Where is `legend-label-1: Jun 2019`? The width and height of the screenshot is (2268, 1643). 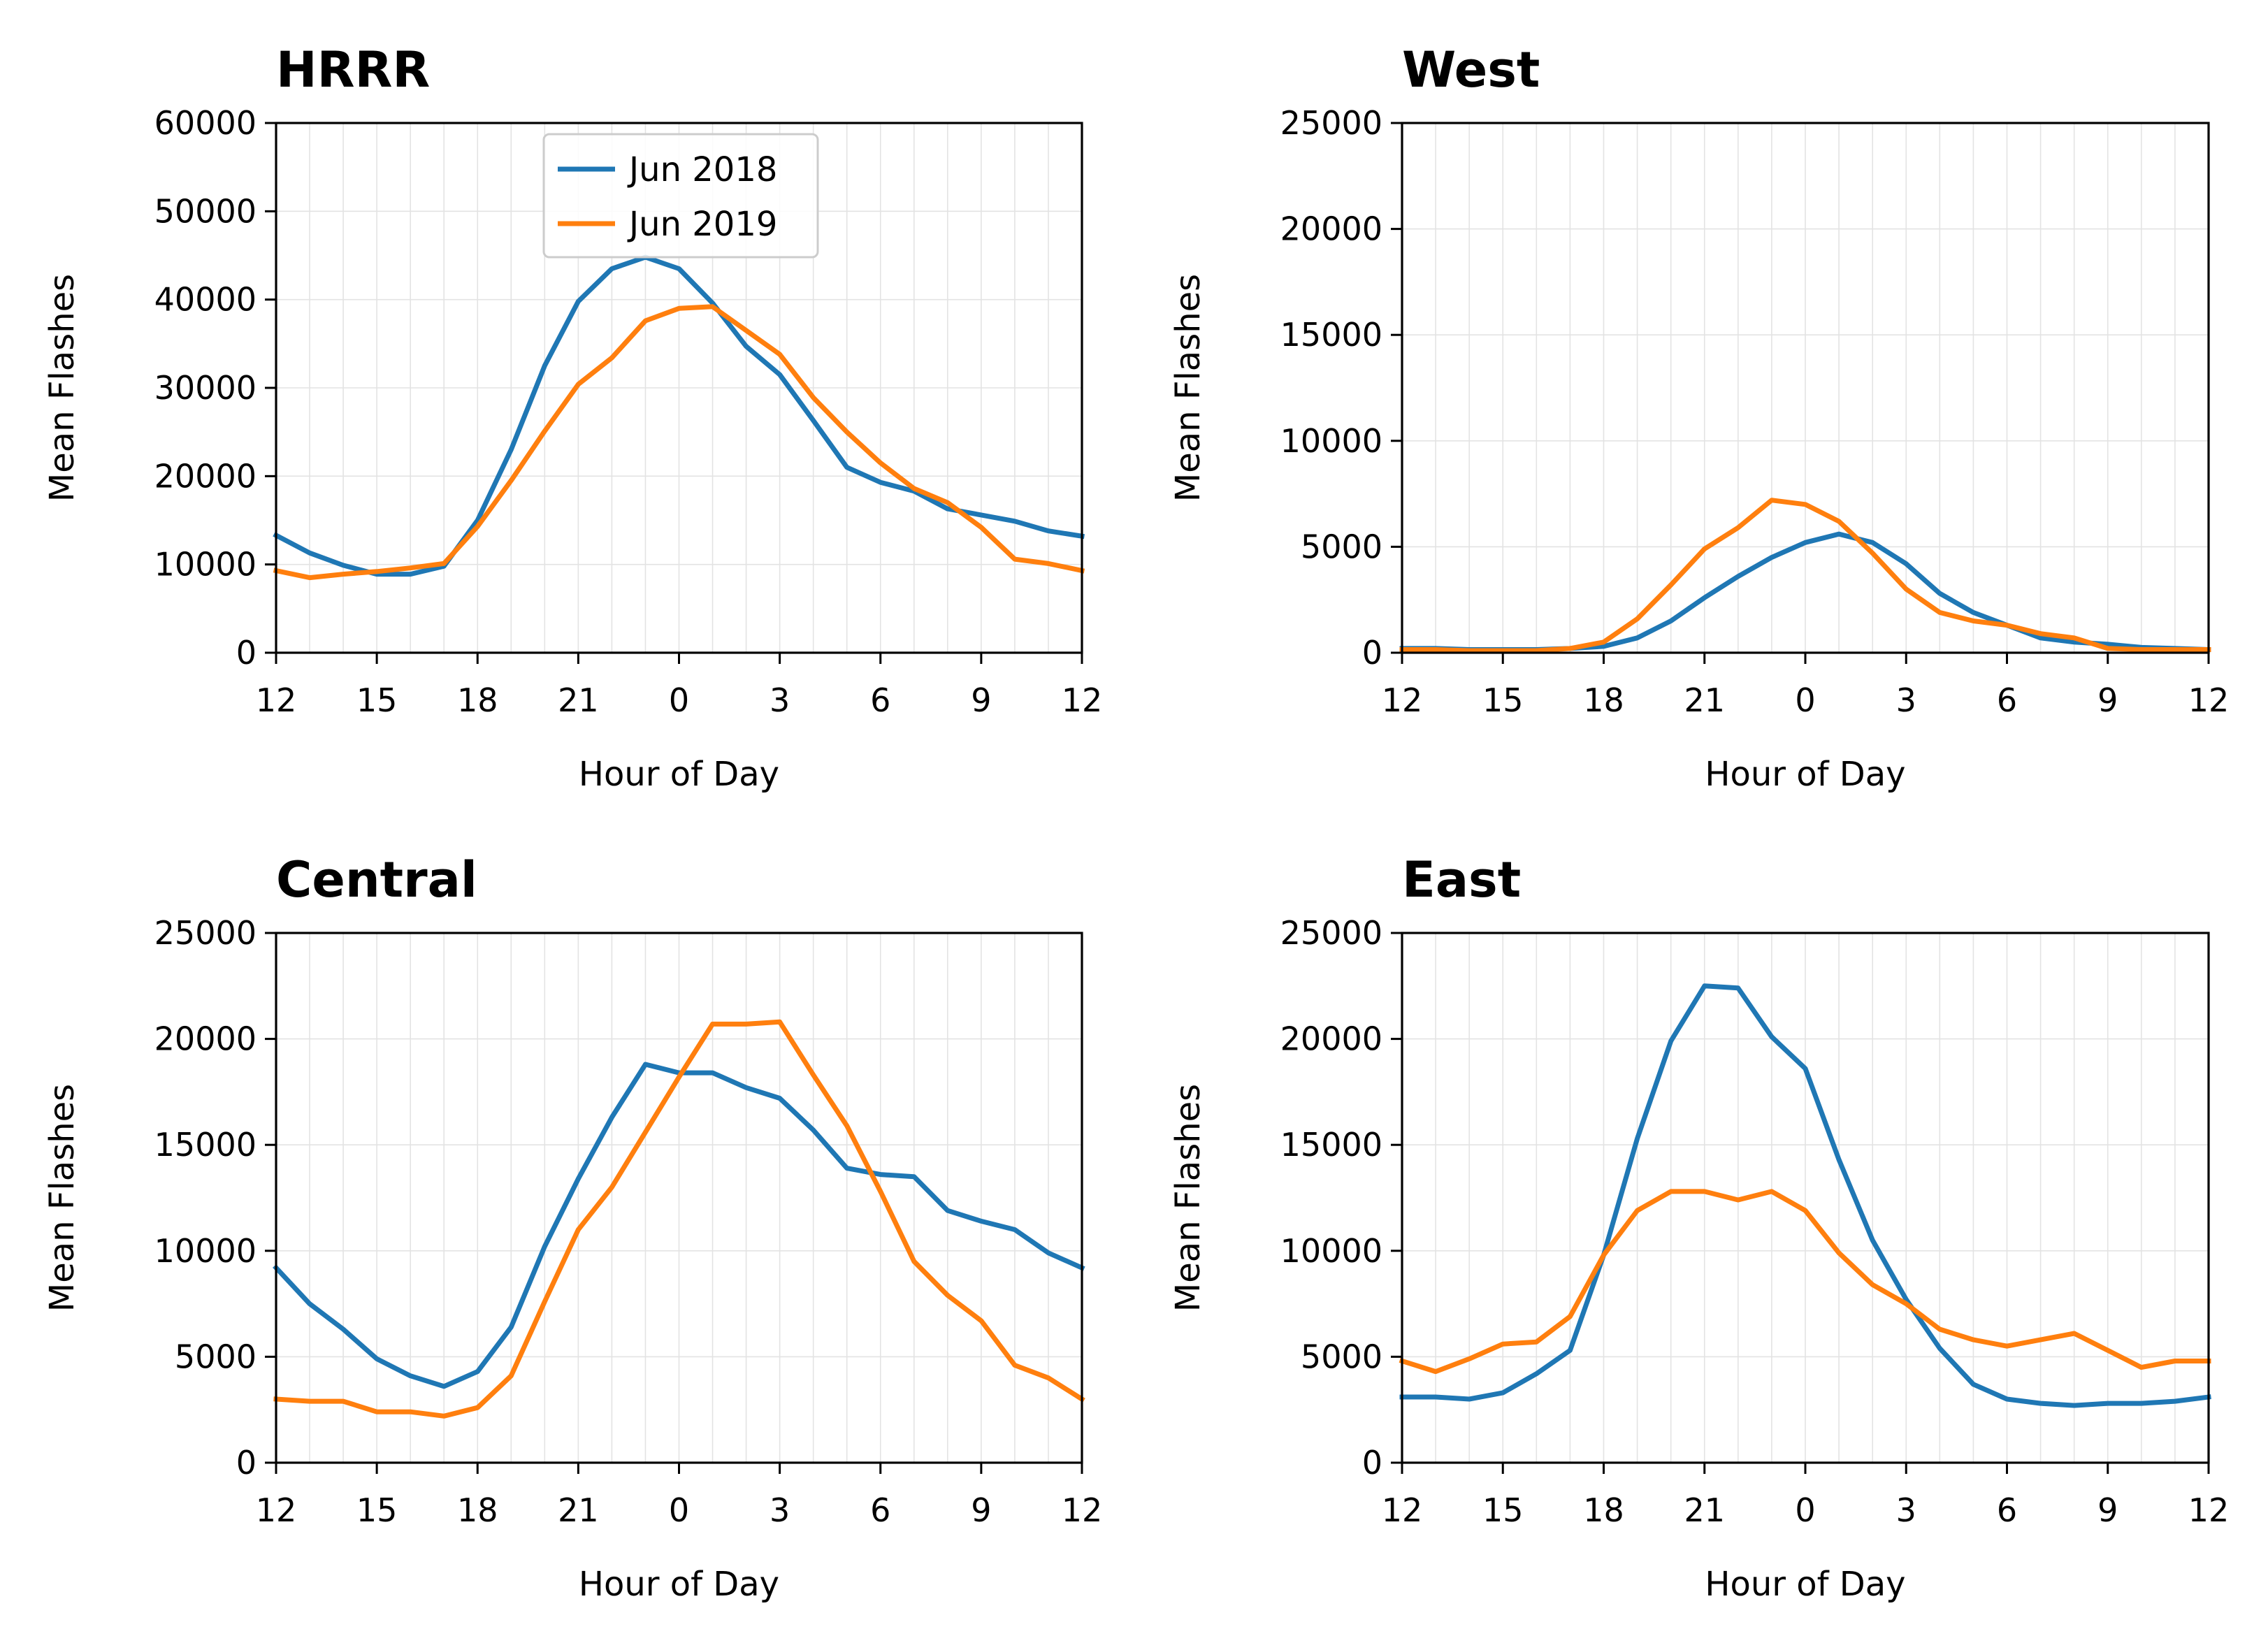
legend-label-1: Jun 2019 is located at coordinates (702, 225).